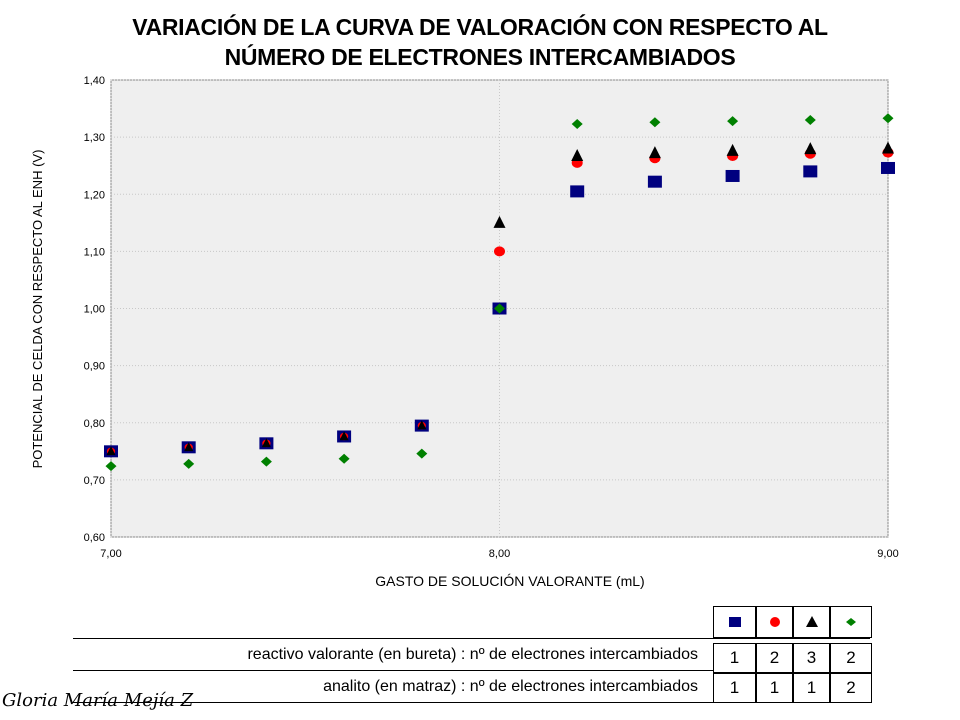 Image resolution: width=960 pixels, height=720 pixels. Describe the element at coordinates (94, 81) in the screenshot. I see `y-tick-label: 1,40` at that location.